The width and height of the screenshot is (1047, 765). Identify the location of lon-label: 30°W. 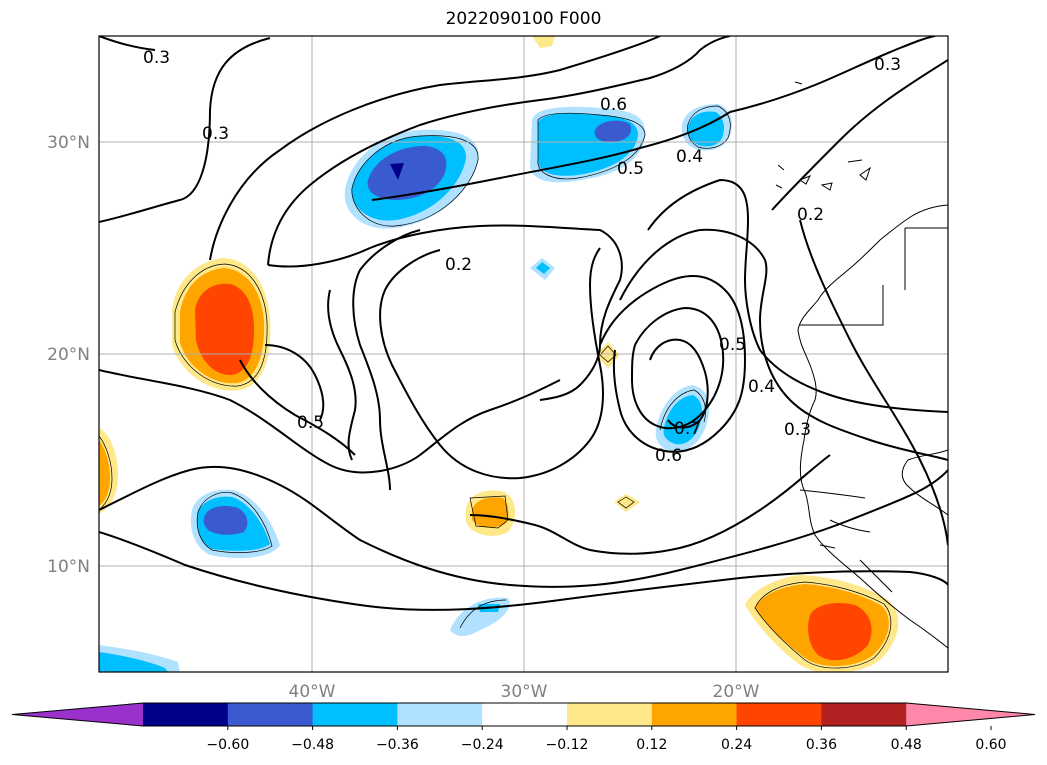
(524, 692).